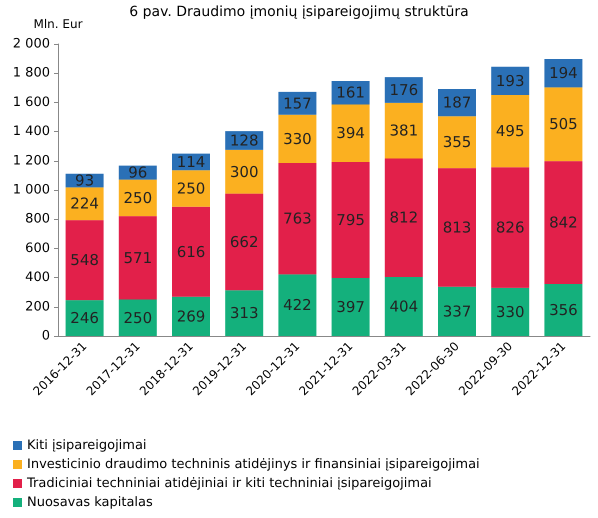  I want to click on y-tick-label: 1 600, so click(31, 102).